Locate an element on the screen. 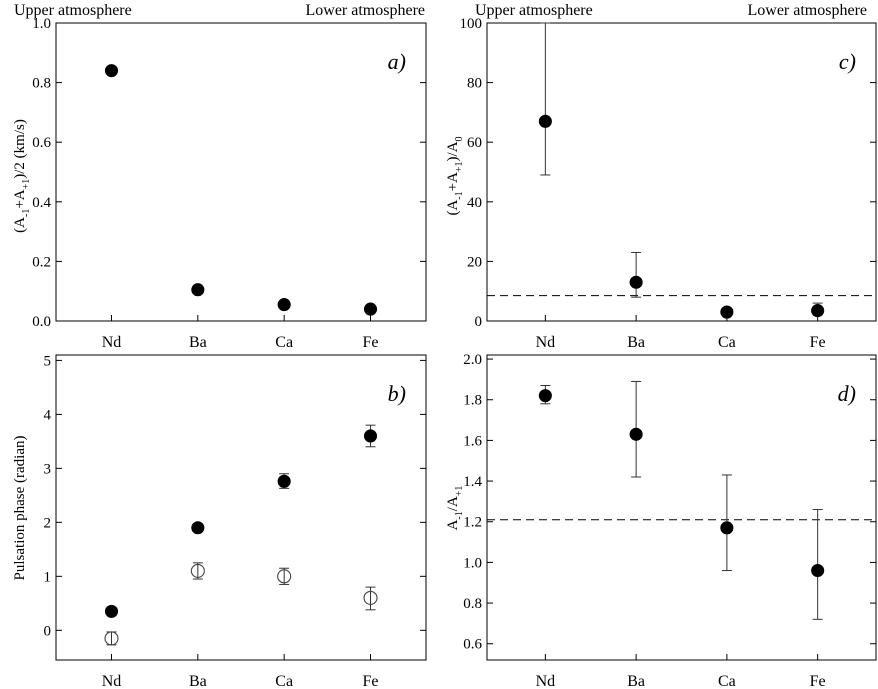 This screenshot has width=878, height=689. ytick-label-b-1: 1 is located at coordinates (48, 577).